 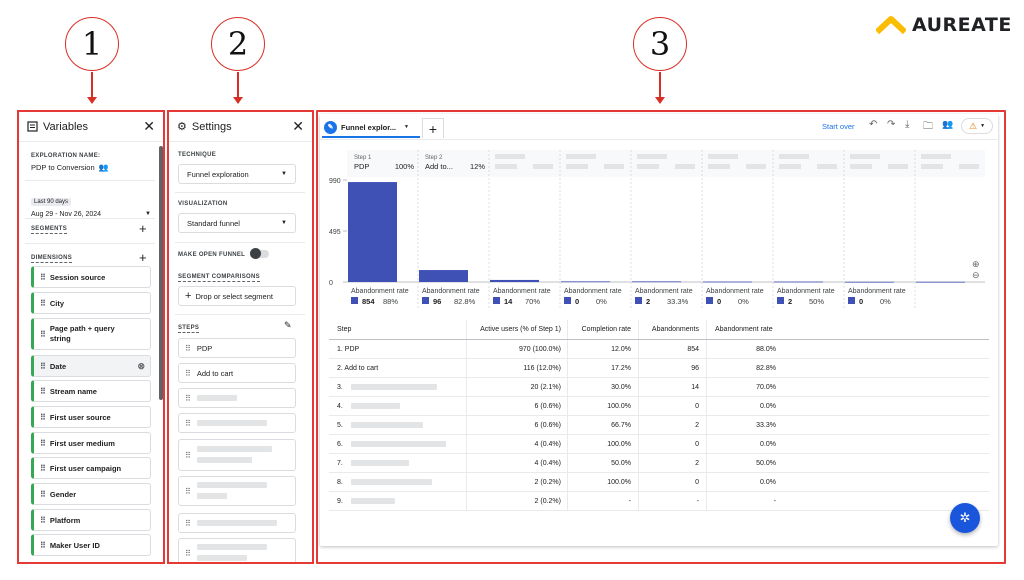 I want to click on open-funnel-toggle, so click(x=259, y=253).